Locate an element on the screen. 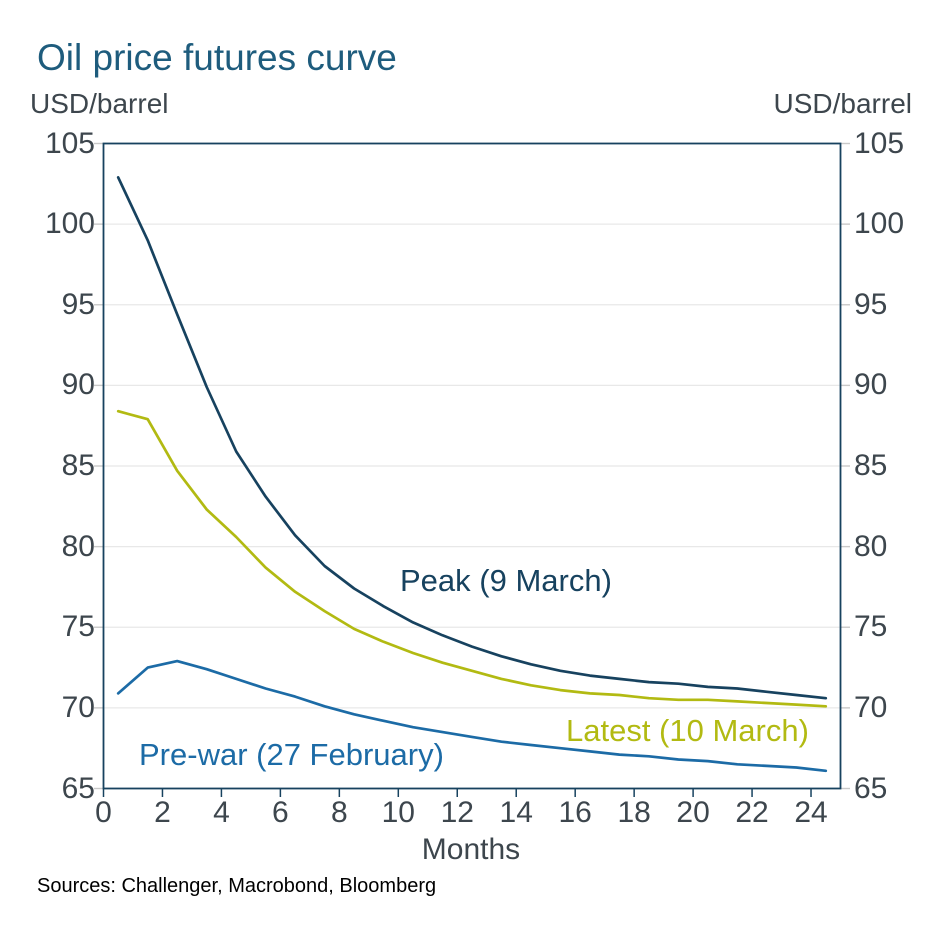  x-tick-label: 24 is located at coordinates (811, 812).